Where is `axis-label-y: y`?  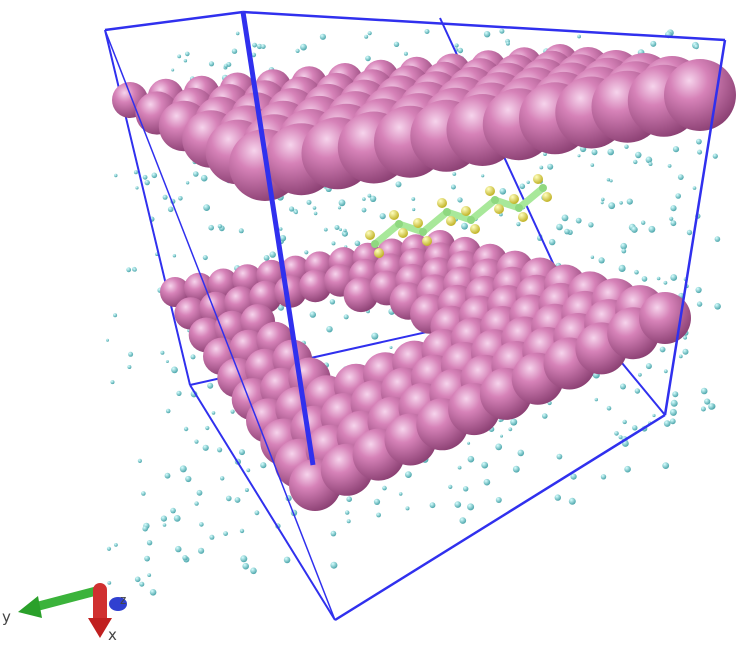
axis-label-y: y is located at coordinates (6, 617).